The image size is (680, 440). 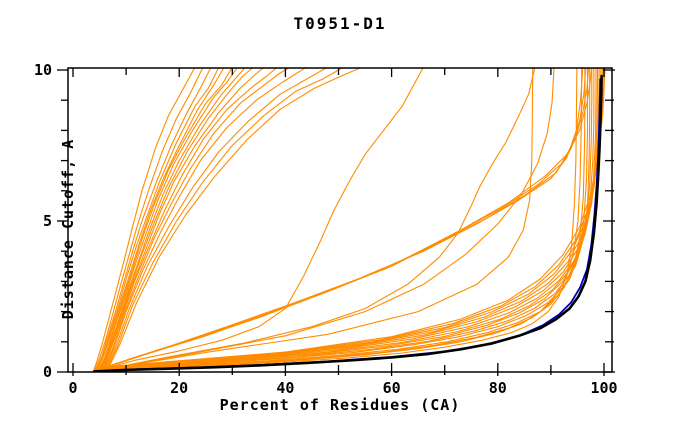 I want to click on x-tick-label: 100, so click(x=603, y=388).